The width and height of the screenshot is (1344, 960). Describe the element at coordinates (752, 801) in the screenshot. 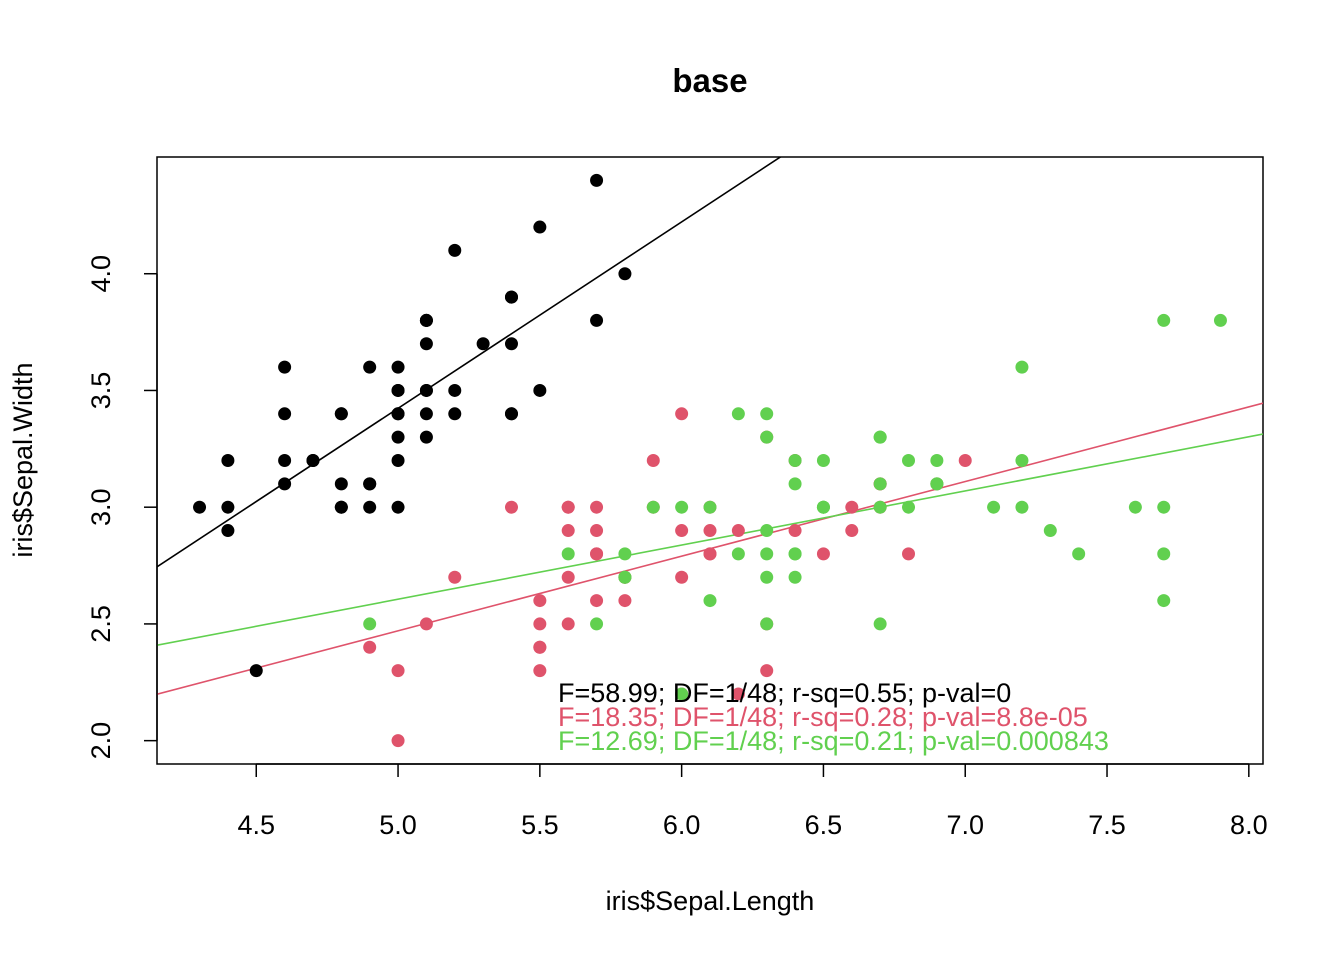

I see `x-axis: 4.5 5.0 5.5 6.0 6.5 7.0 7.5 8.0` at that location.